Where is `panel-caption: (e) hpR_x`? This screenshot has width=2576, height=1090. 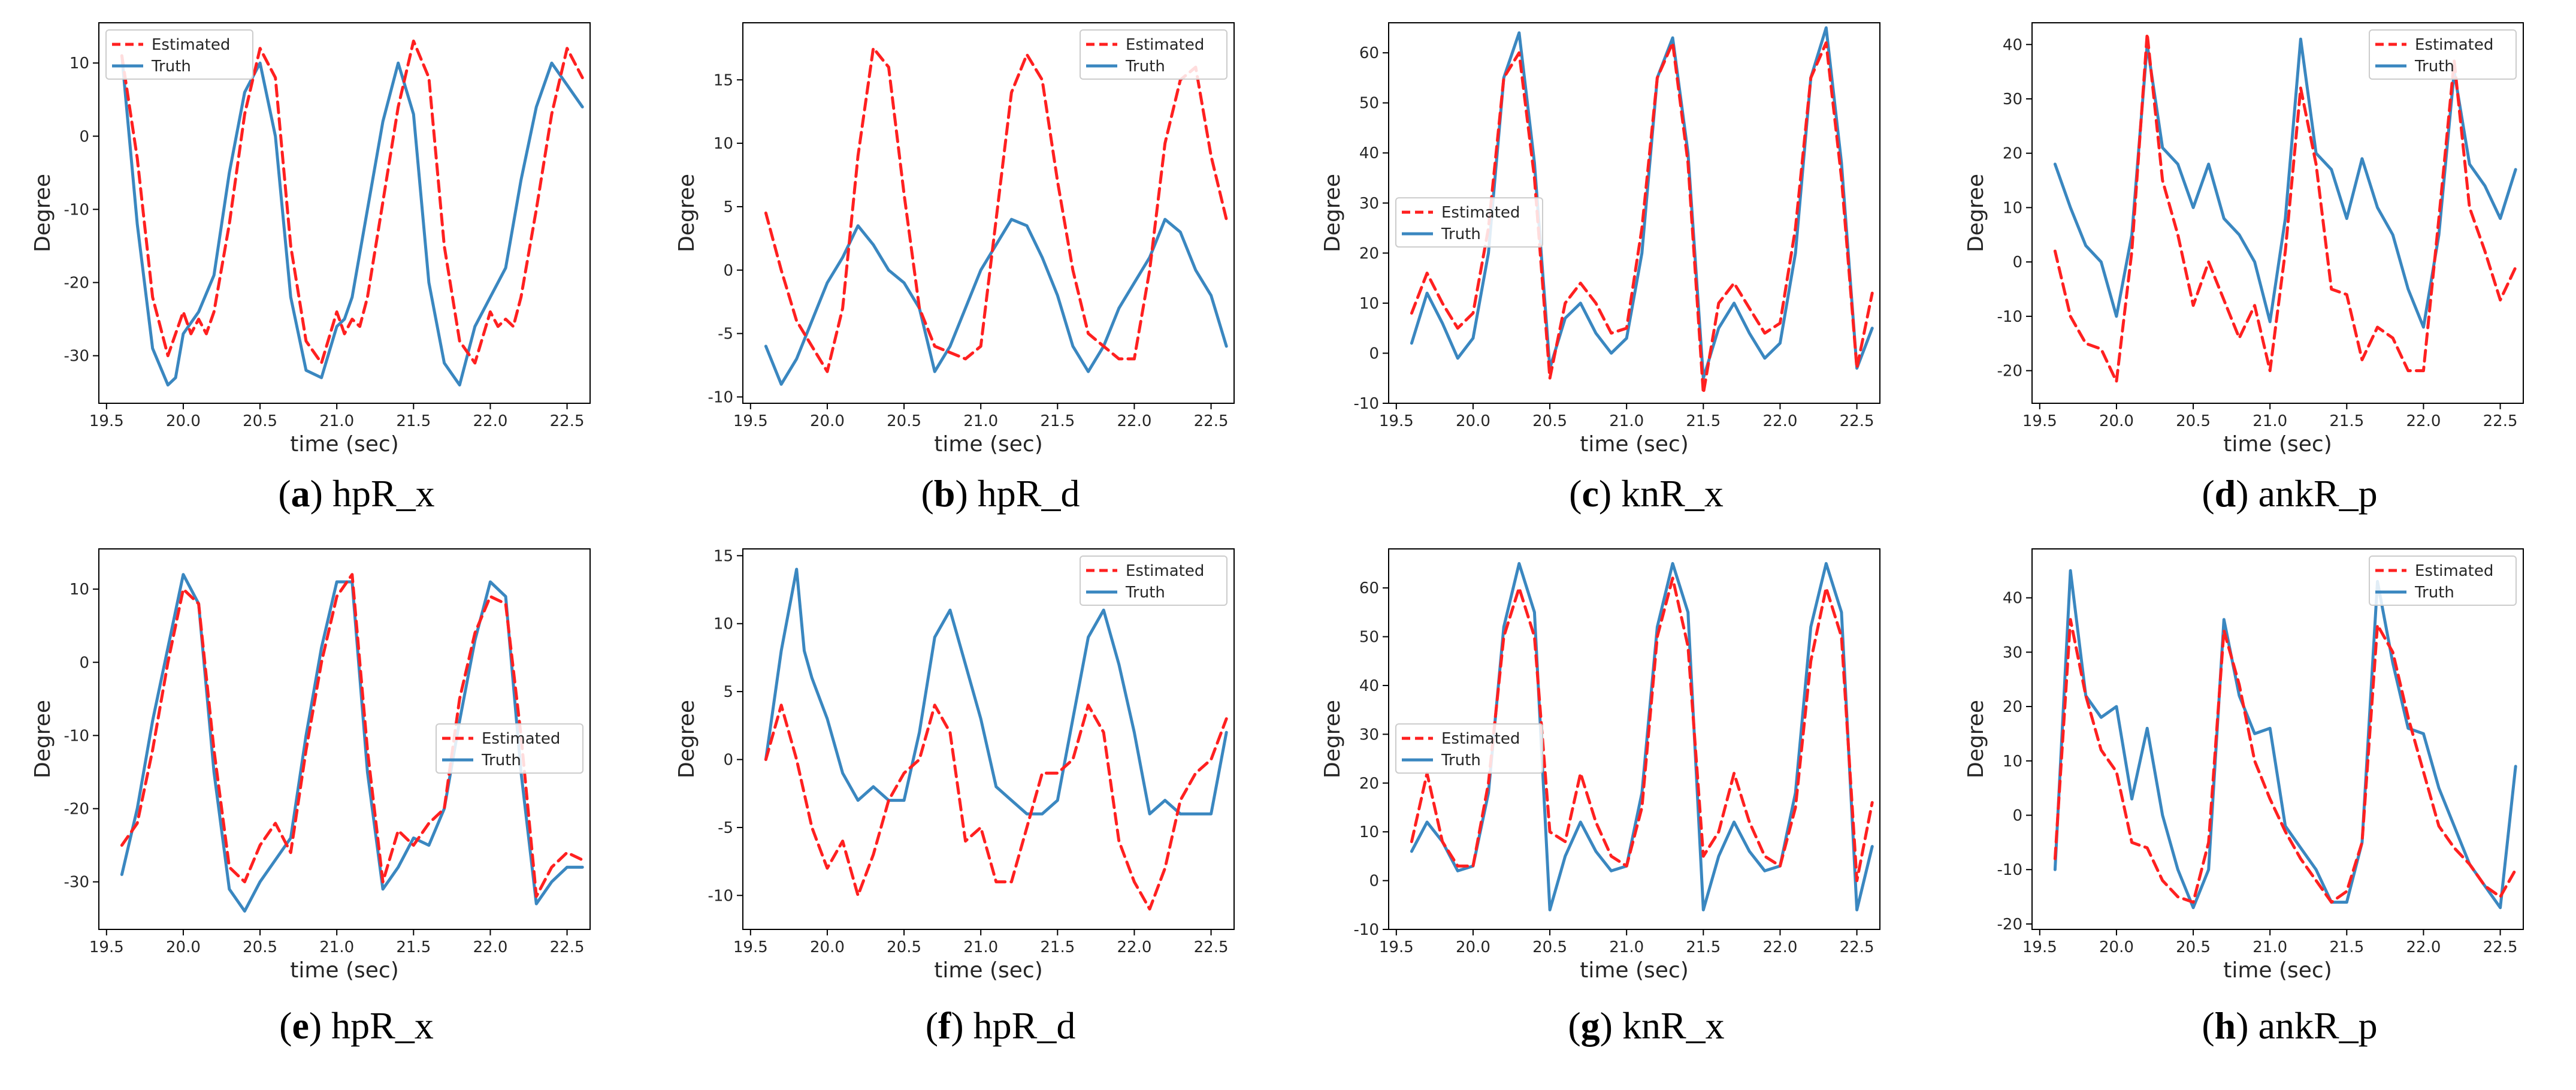
panel-caption: (e) hpR_x is located at coordinates (356, 1025).